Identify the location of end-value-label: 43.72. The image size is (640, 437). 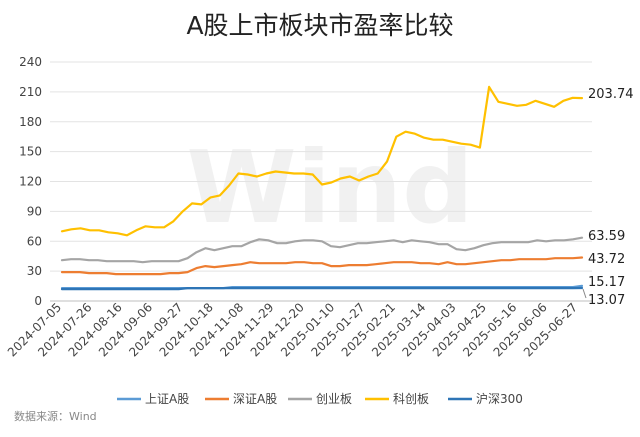
(606, 259).